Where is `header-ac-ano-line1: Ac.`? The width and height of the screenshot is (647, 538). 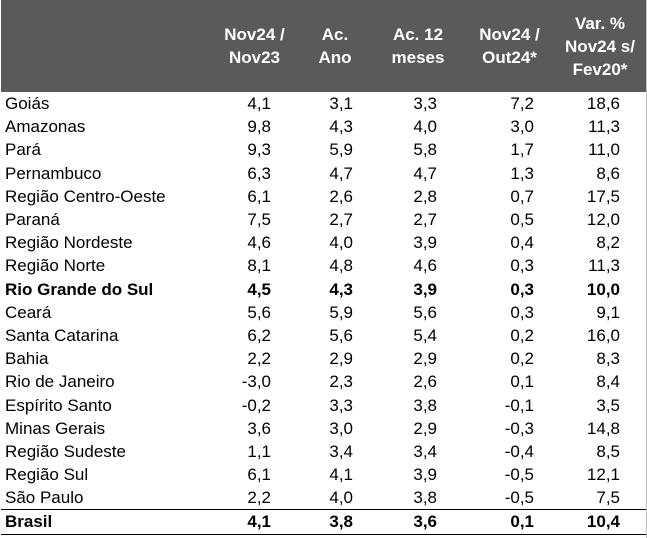 header-ac-ano-line1: Ac. is located at coordinates (335, 34).